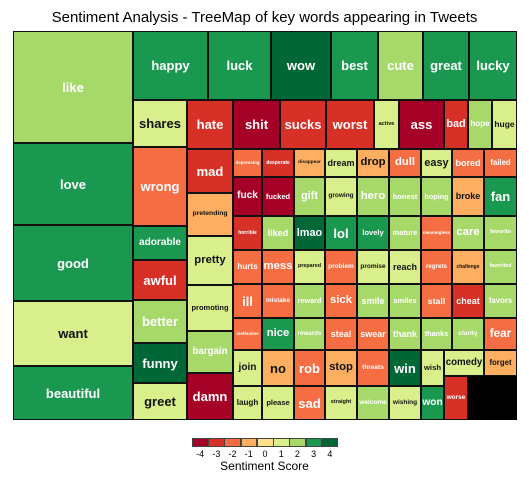 The width and height of the screenshot is (529, 481). I want to click on treemap-cell-label: ass, so click(421, 124).